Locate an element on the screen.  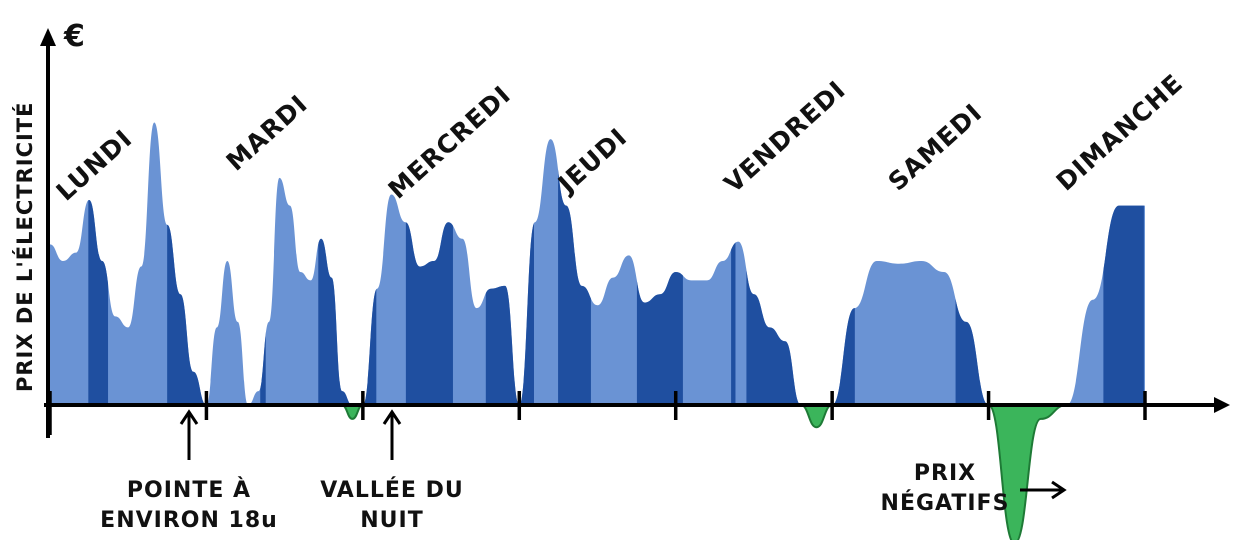
day-label-vendredi: VENDREDI is located at coordinates (785, 137).